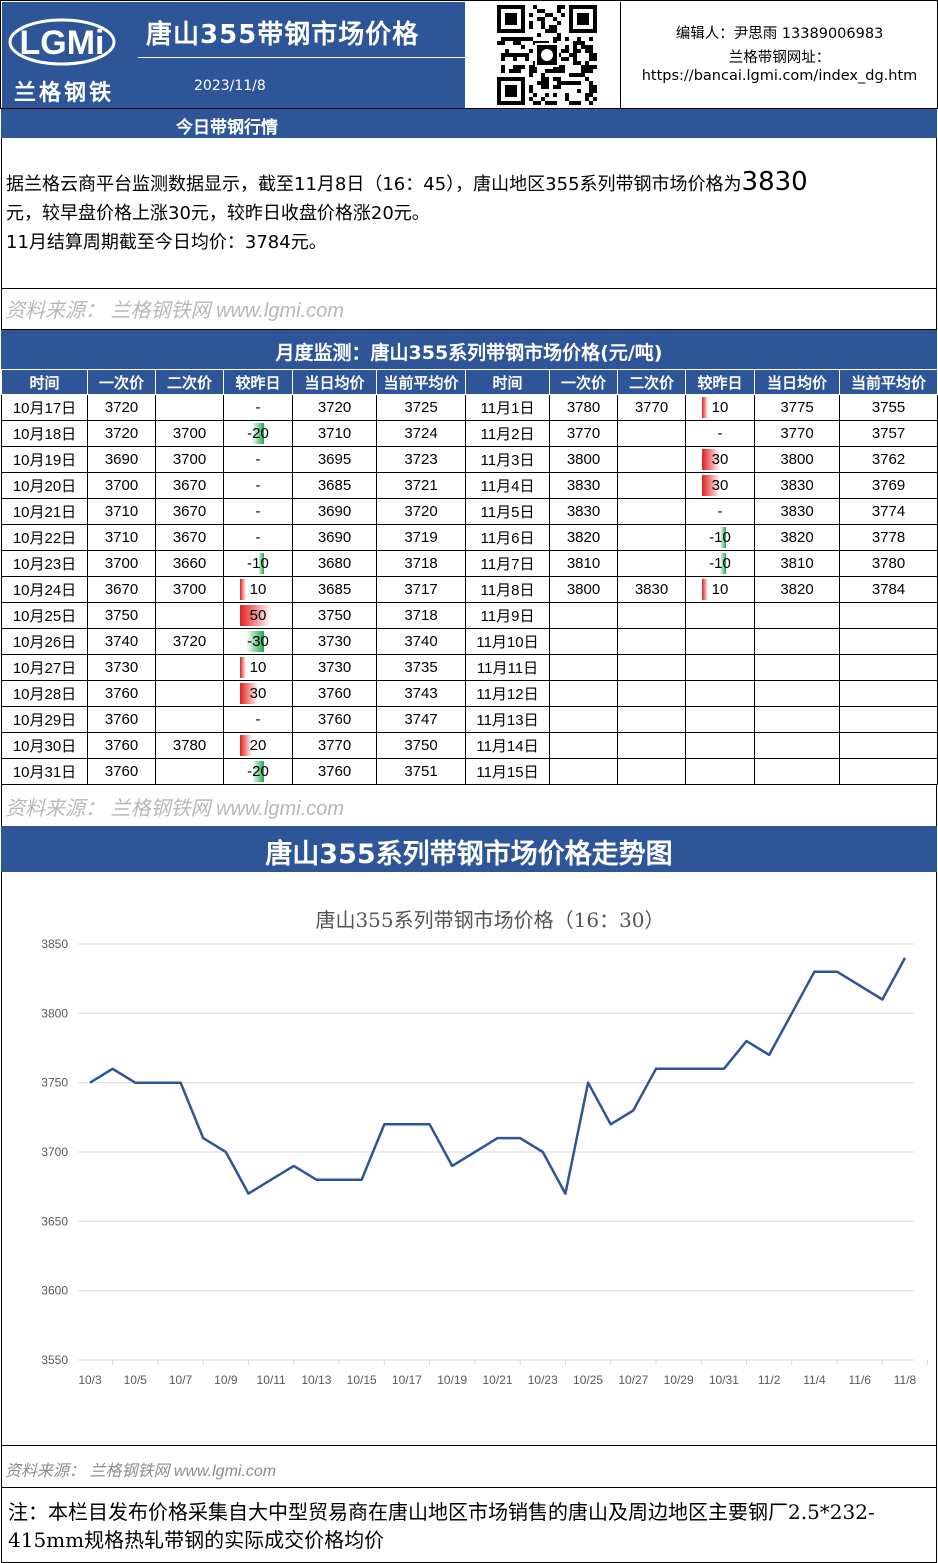 Image resolution: width=938 pixels, height=1563 pixels. I want to click on price-cell: 3718, so click(421, 615).